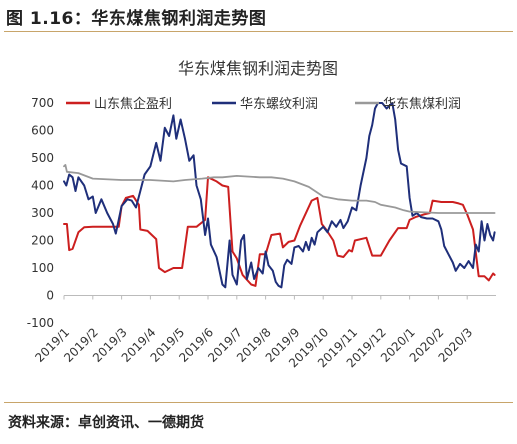 This screenshot has width=517, height=444. Describe the element at coordinates (258, 402) in the screenshot. I see `footer-divider` at that location.